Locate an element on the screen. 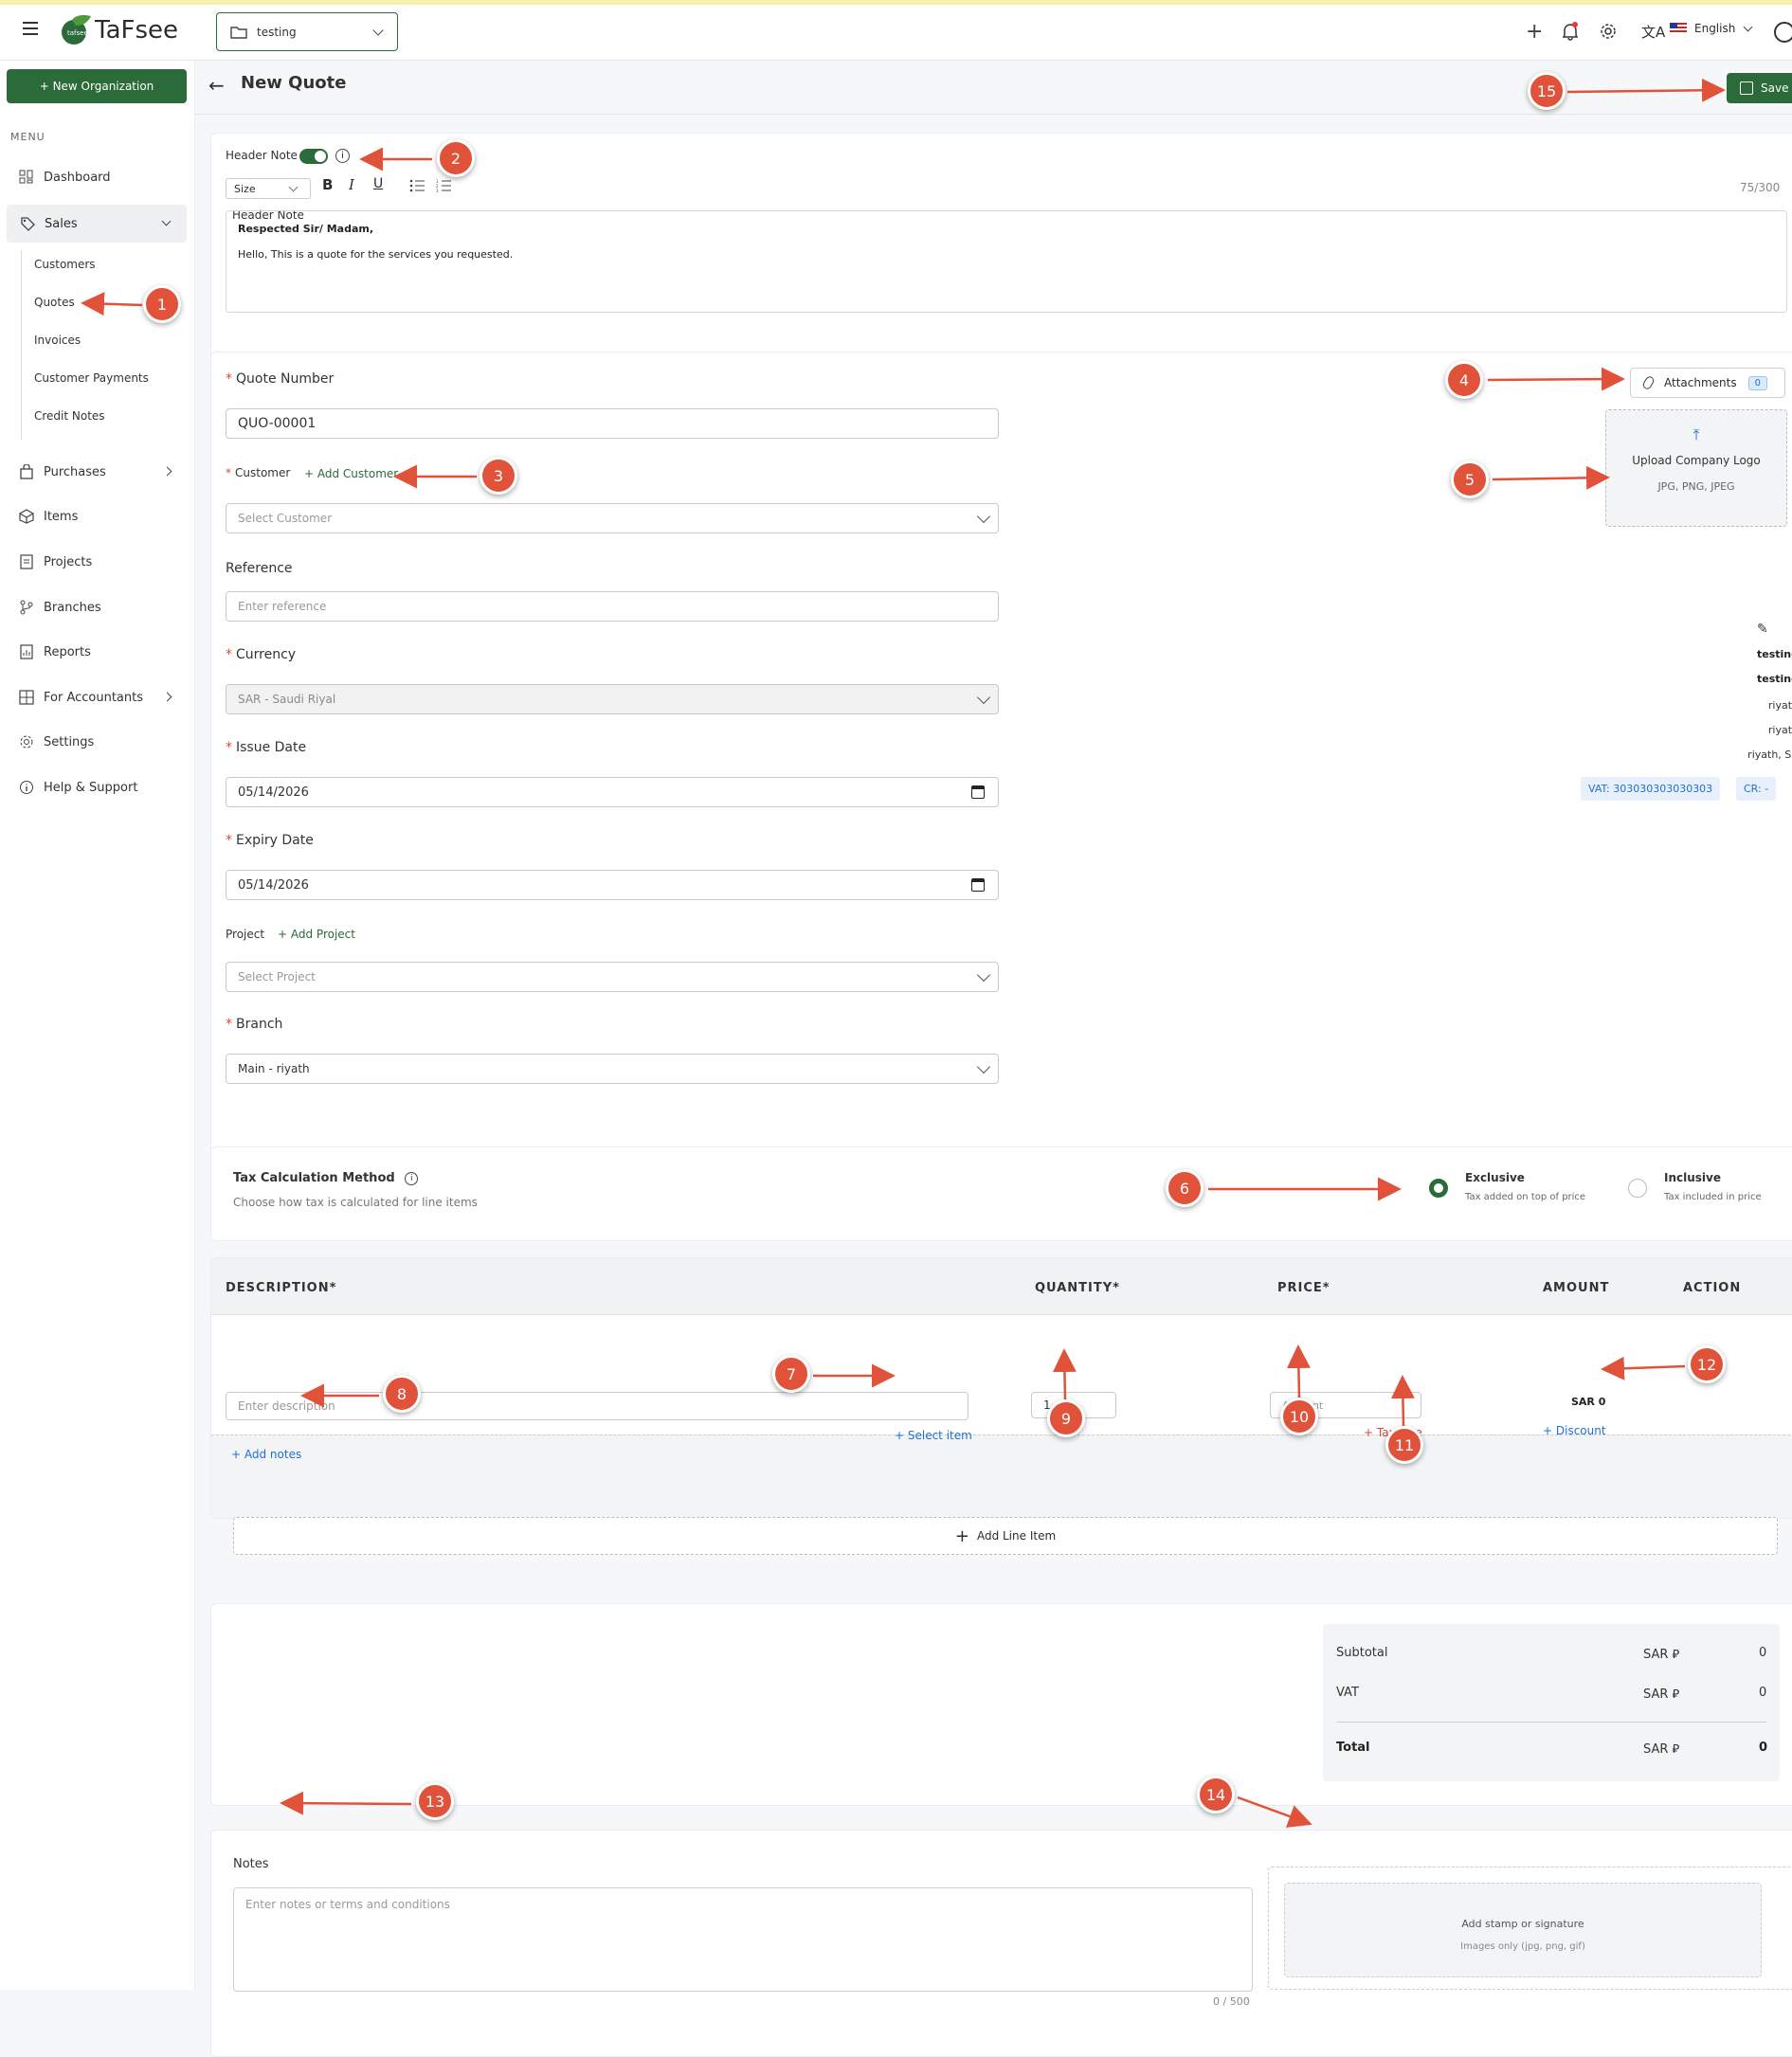  subtotal-currency: SAR ⃁ is located at coordinates (1661, 1655).